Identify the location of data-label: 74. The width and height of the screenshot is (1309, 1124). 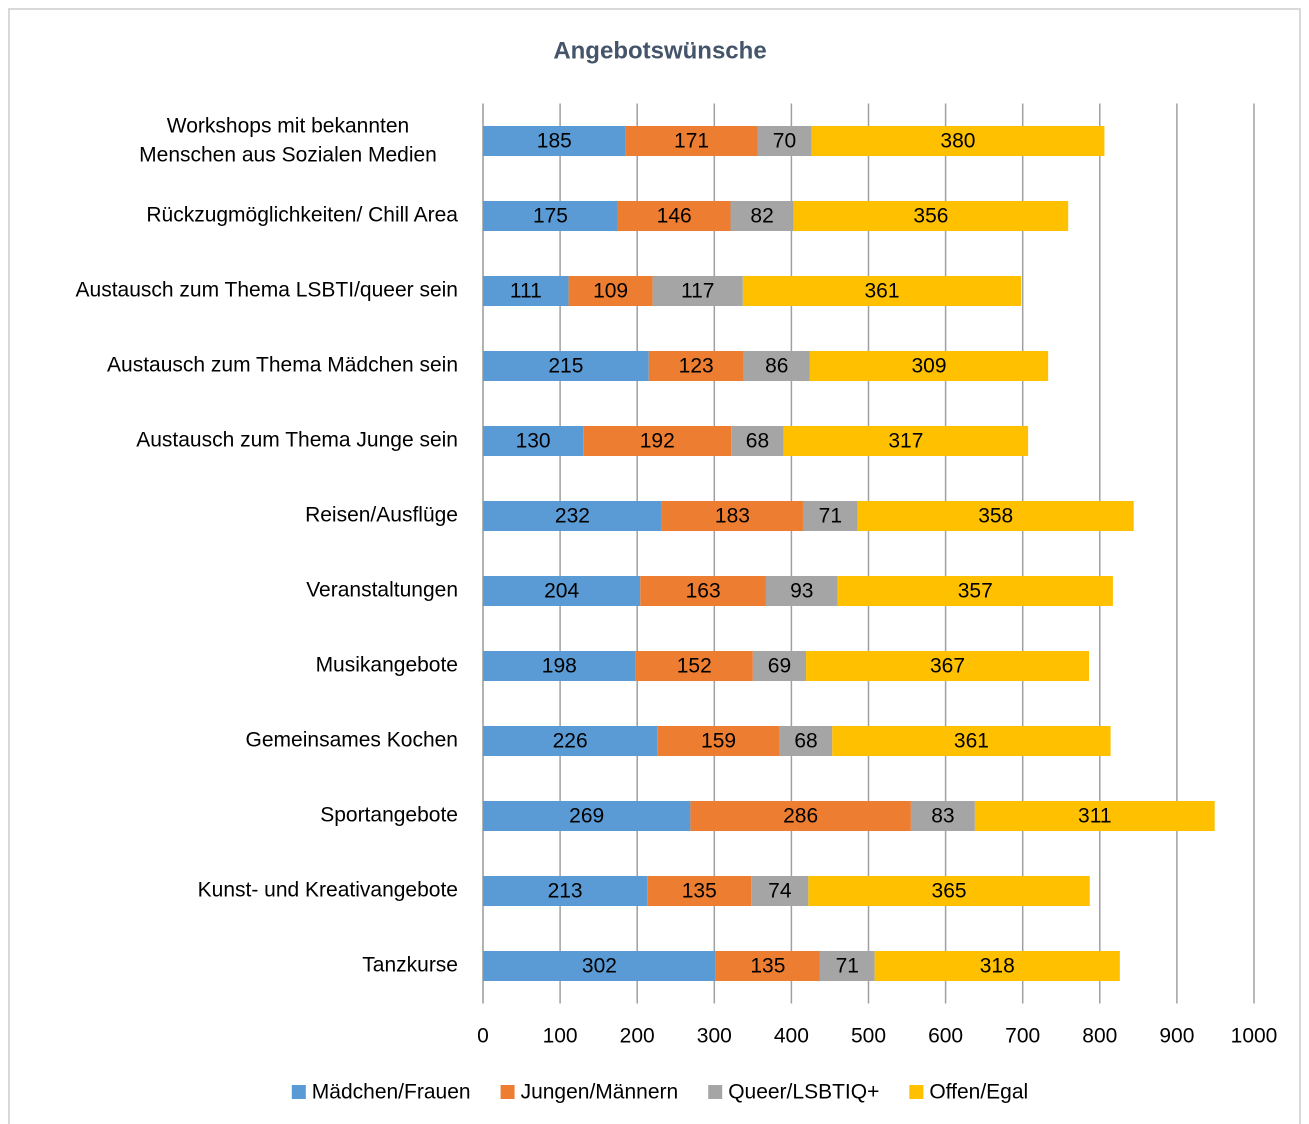
(780, 891).